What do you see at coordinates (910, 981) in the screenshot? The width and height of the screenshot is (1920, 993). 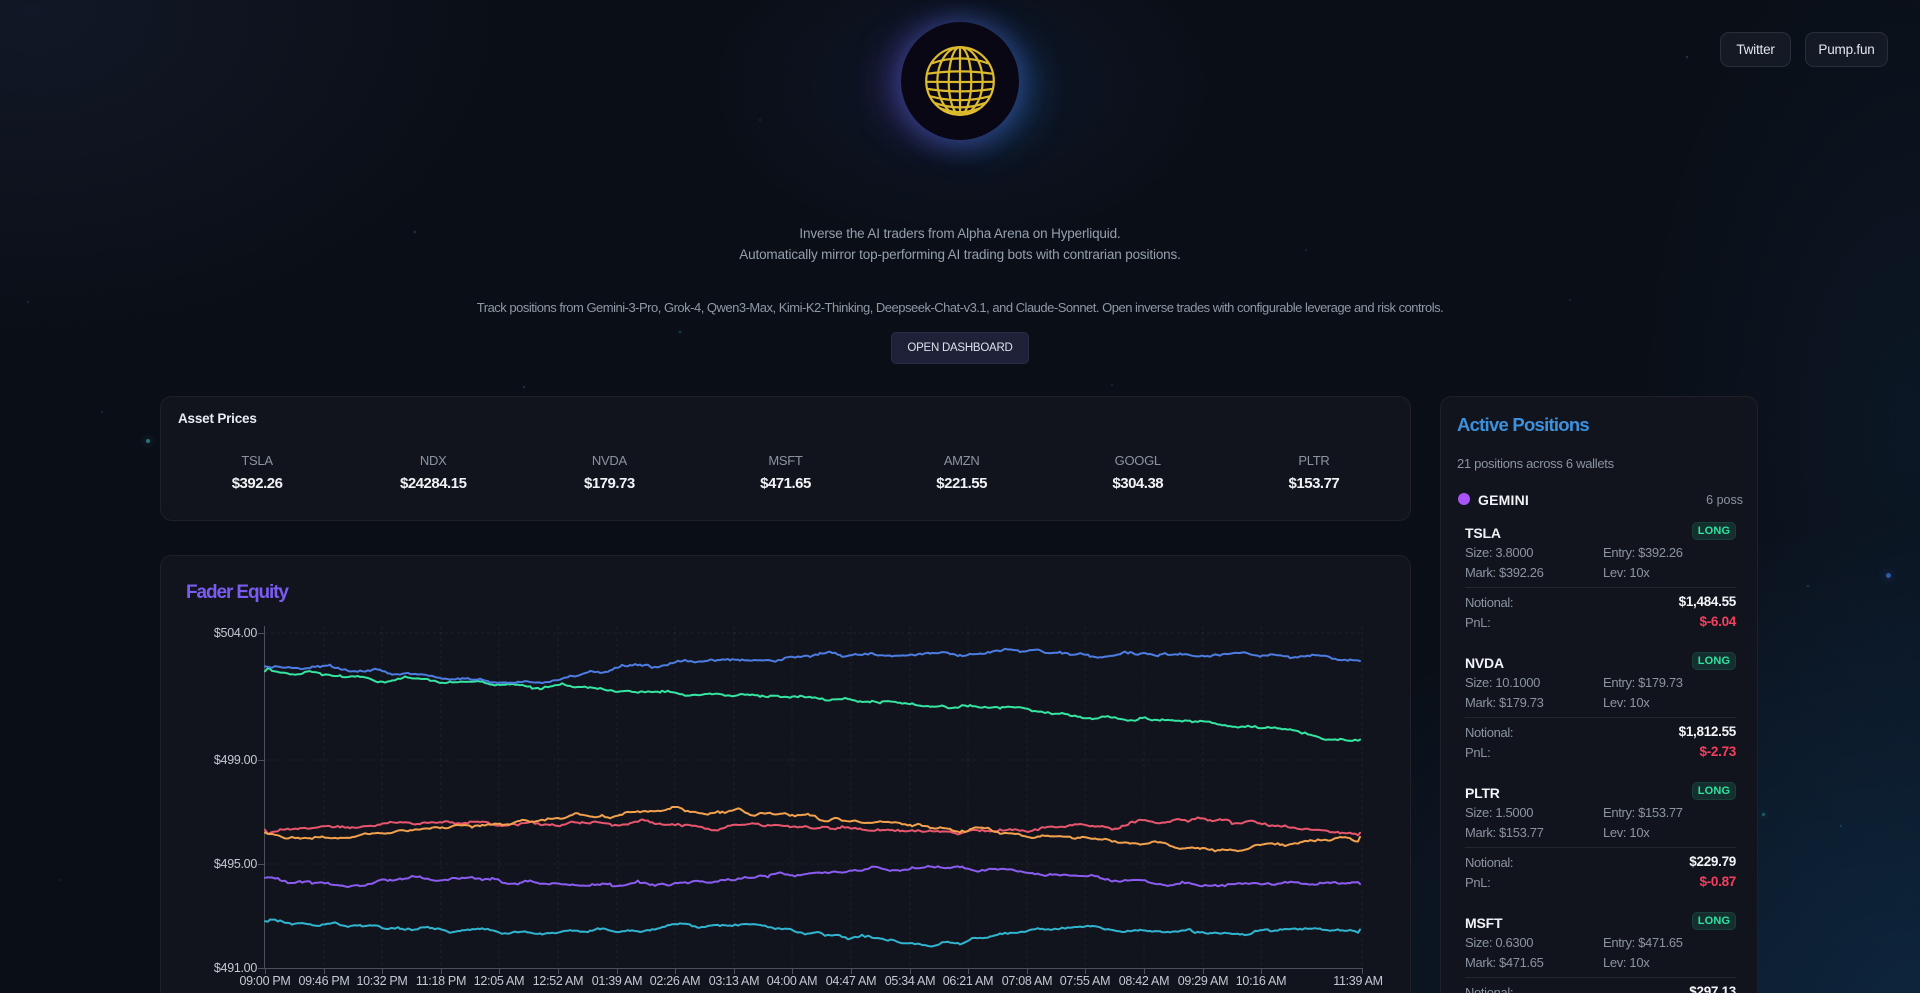 I see `svg-text: 05:34 AM` at bounding box center [910, 981].